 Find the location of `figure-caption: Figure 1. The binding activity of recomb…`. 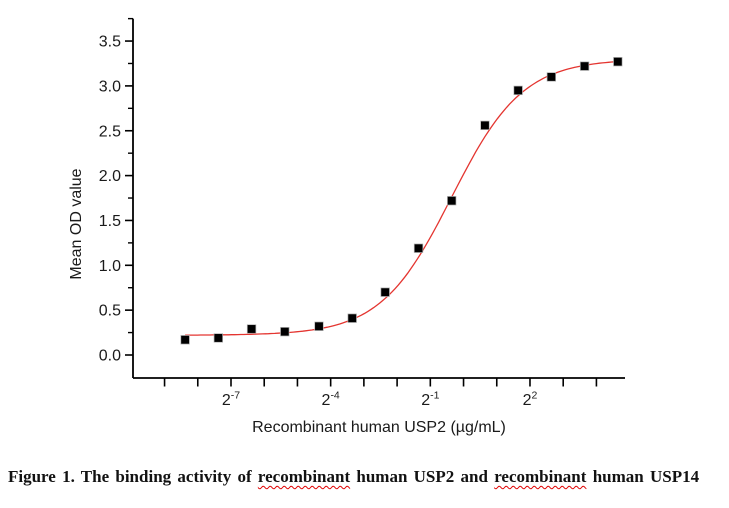

figure-caption: Figure 1. The binding activity of recomb… is located at coordinates (367, 477).